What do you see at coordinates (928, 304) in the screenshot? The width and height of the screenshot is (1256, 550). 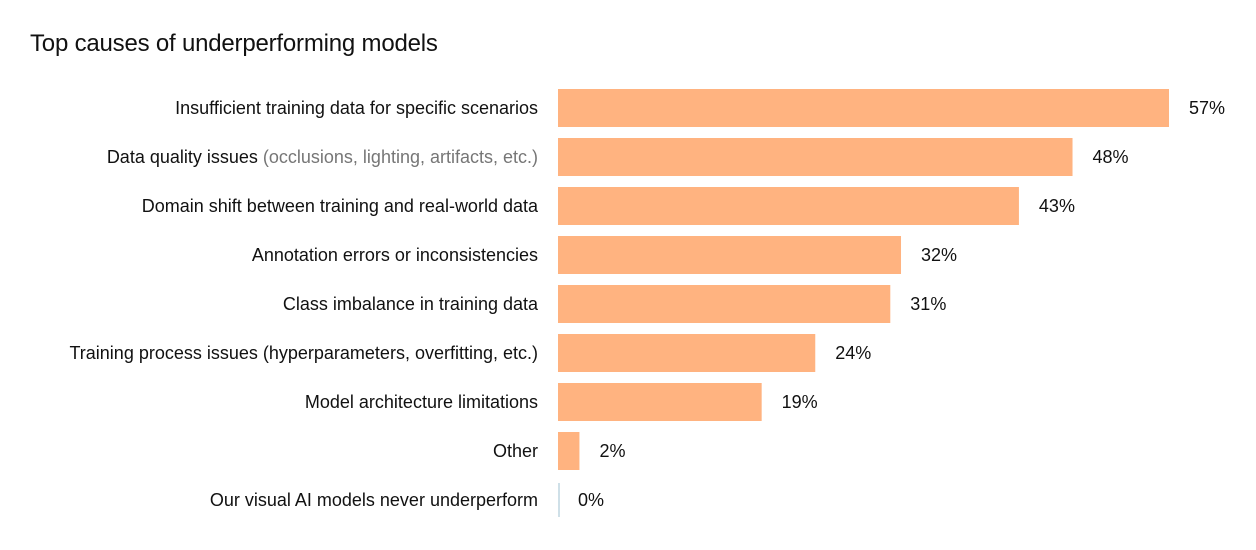 I see `value-label: 31%` at bounding box center [928, 304].